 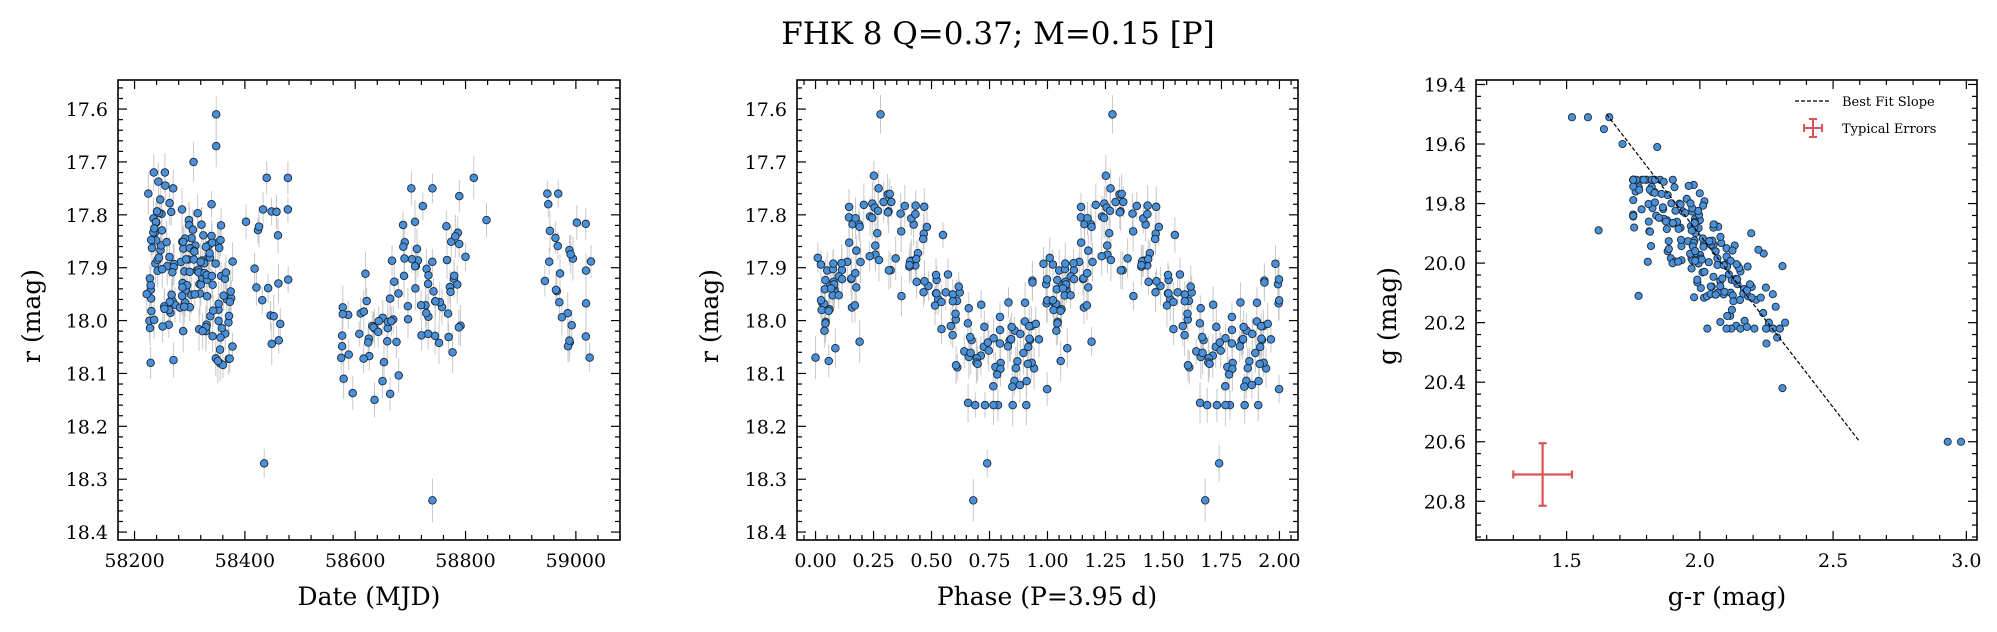 I want to click on y-tick-label: 17.8, so click(x=766, y=216).